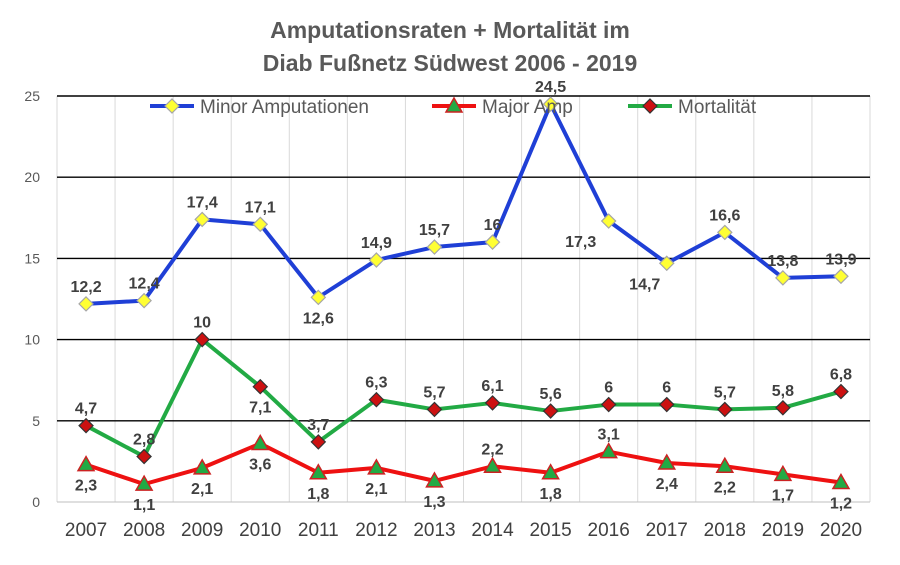 This screenshot has height=565, width=900. I want to click on data-label-s0: 15,7, so click(434, 230).